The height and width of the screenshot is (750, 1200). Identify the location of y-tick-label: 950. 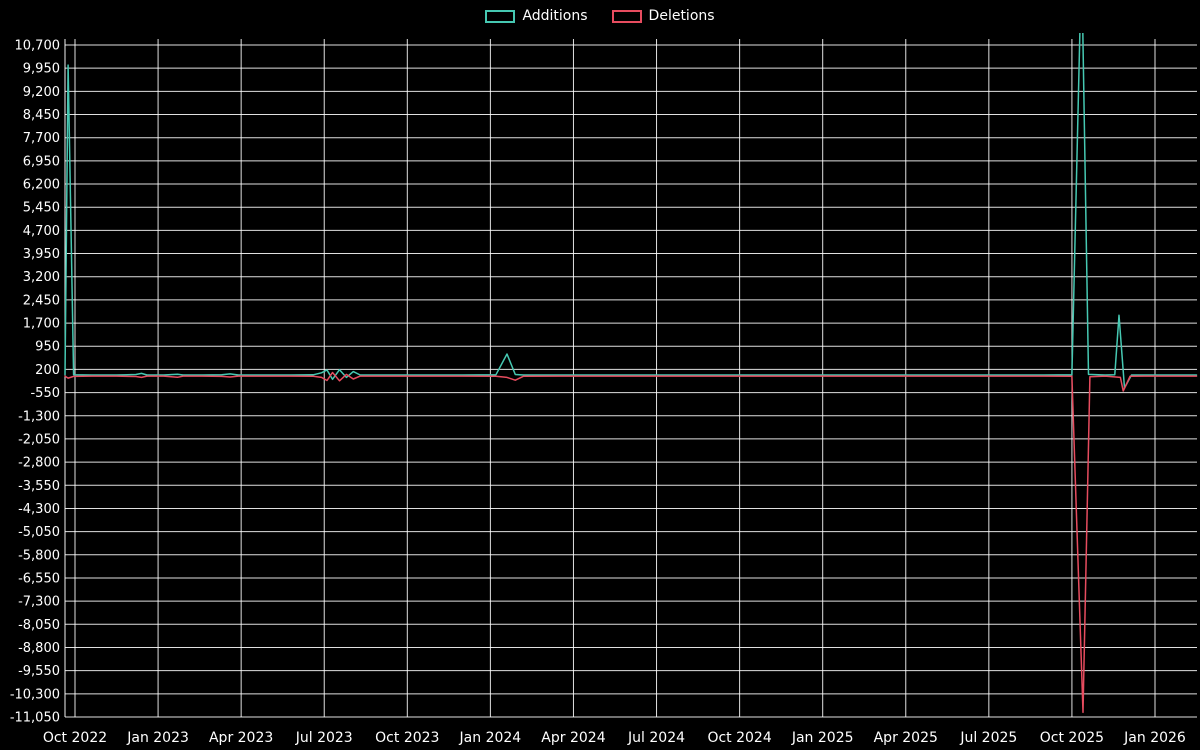
(47, 347).